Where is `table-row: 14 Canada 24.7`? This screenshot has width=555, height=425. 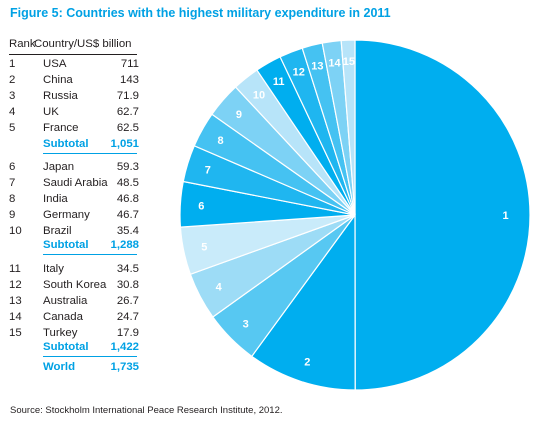
table-row: 14 Canada 24.7 is located at coordinates (74, 317).